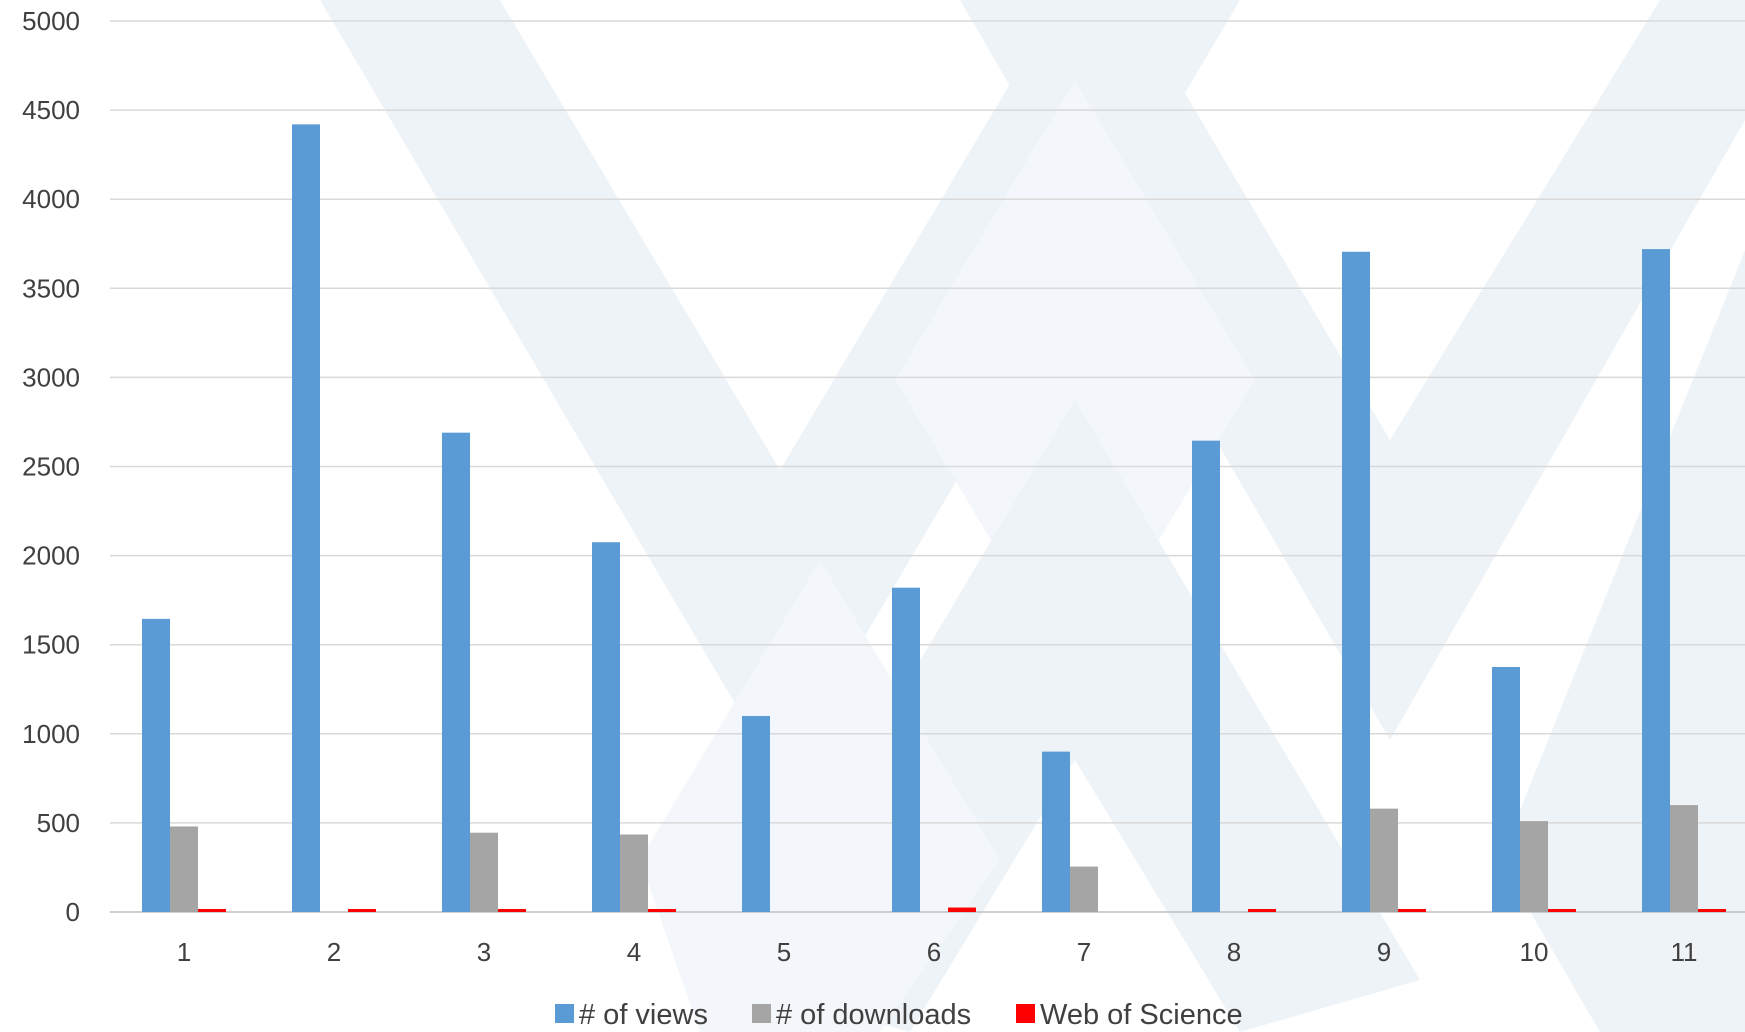  Describe the element at coordinates (484, 952) in the screenshot. I see `x-tick-label: 3` at that location.